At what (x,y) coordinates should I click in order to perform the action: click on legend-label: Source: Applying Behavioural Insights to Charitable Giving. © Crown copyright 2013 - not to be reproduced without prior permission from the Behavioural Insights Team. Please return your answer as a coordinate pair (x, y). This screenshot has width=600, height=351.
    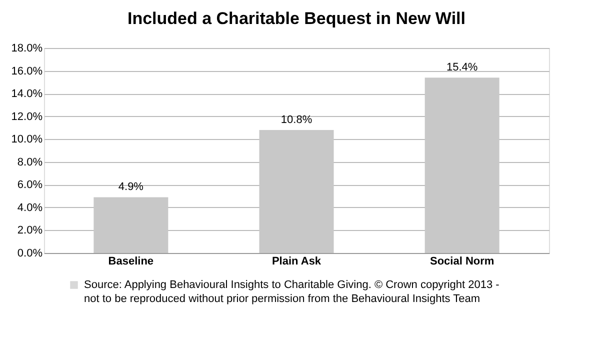
    Looking at the image, I should click on (292, 292).